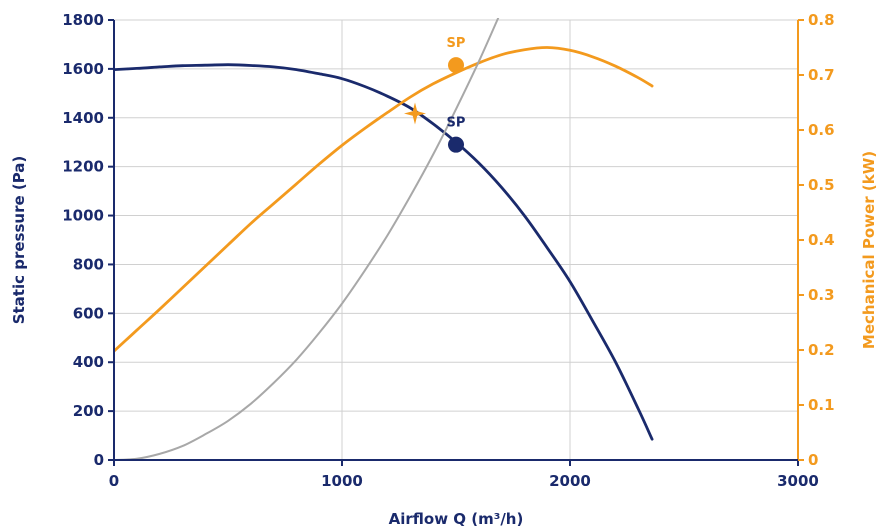  What do you see at coordinates (88, 362) in the screenshot?
I see `y-tick-label: 400` at bounding box center [88, 362].